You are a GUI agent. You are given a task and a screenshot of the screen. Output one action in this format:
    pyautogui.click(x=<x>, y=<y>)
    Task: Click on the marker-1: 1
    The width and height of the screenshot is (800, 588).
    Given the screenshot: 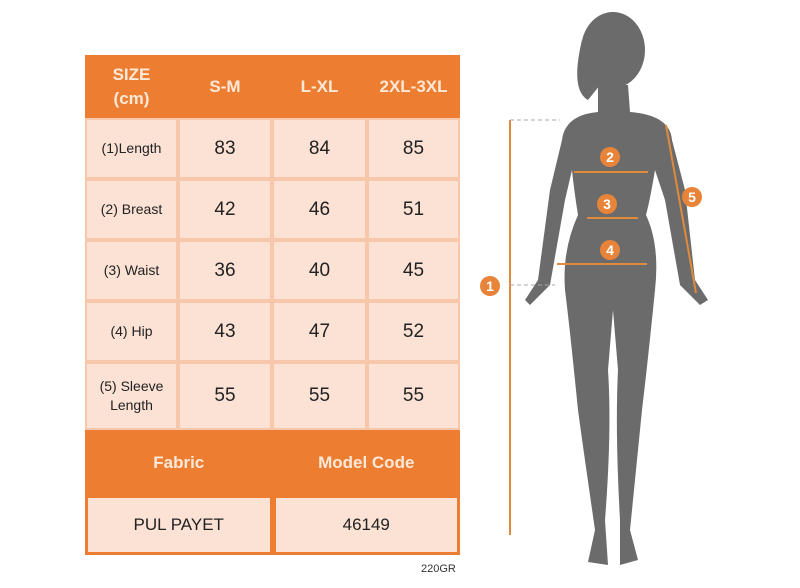 What is the action you would take?
    pyautogui.click(x=490, y=286)
    